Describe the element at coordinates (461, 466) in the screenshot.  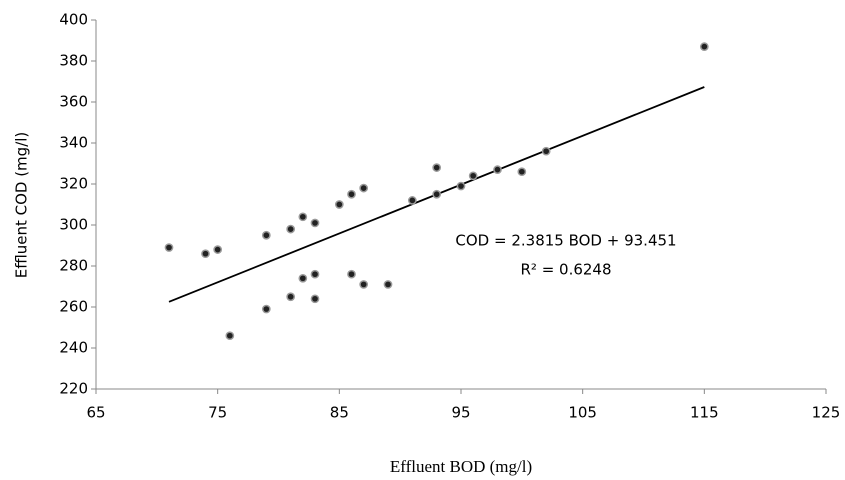
I see `x-axis-label: Effluent BOD (mg/l)` at that location.